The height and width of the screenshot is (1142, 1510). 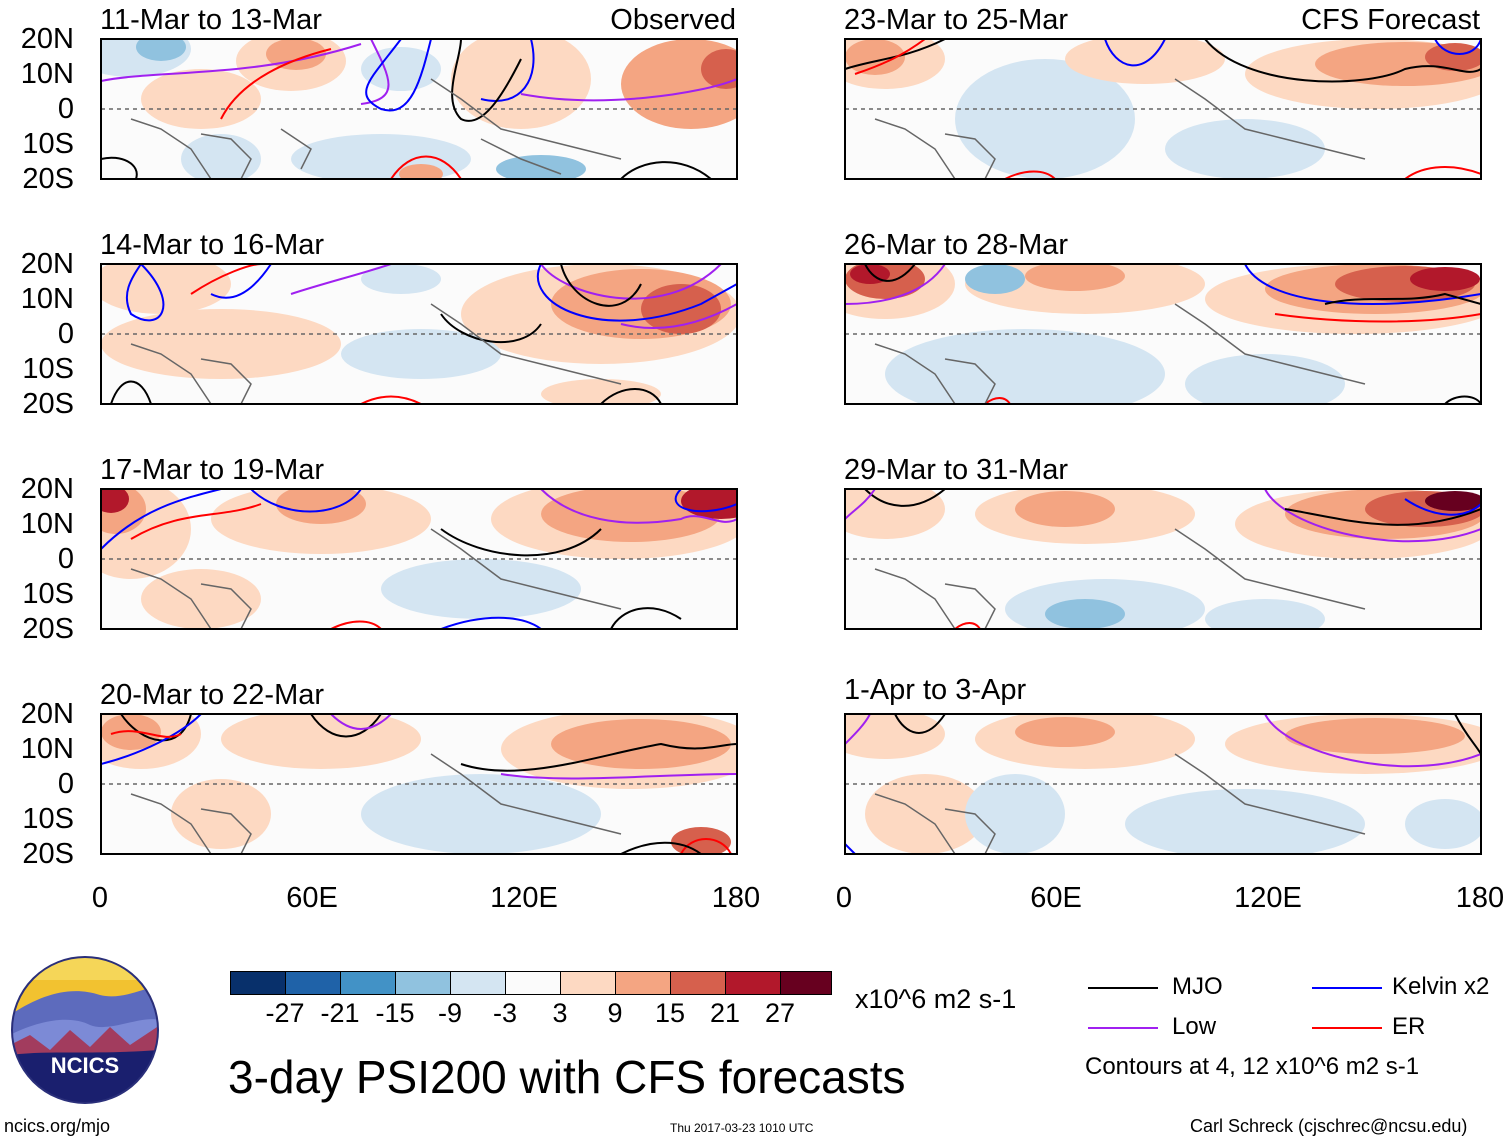 What do you see at coordinates (956, 470) in the screenshot?
I see `panel-title-29mar: 29-Mar to 31-Mar` at bounding box center [956, 470].